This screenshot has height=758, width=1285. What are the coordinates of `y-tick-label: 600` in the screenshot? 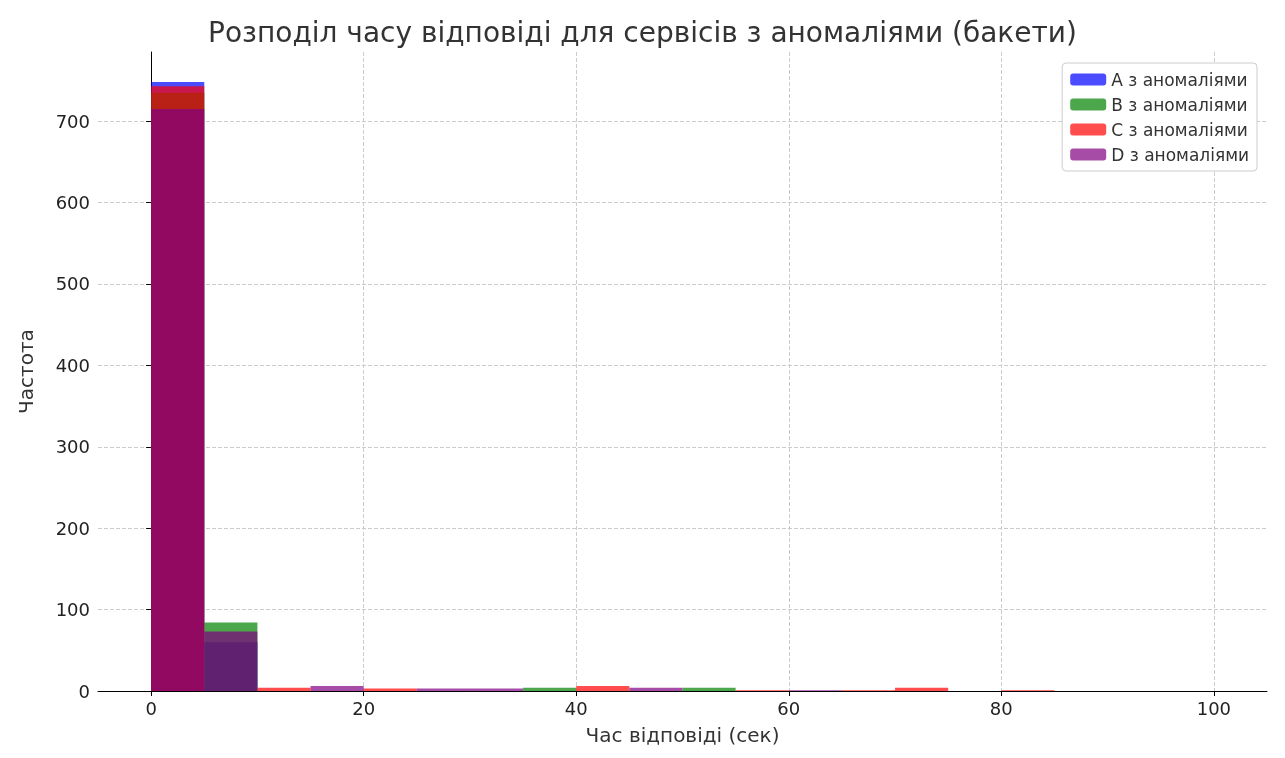 It's located at (72, 203).